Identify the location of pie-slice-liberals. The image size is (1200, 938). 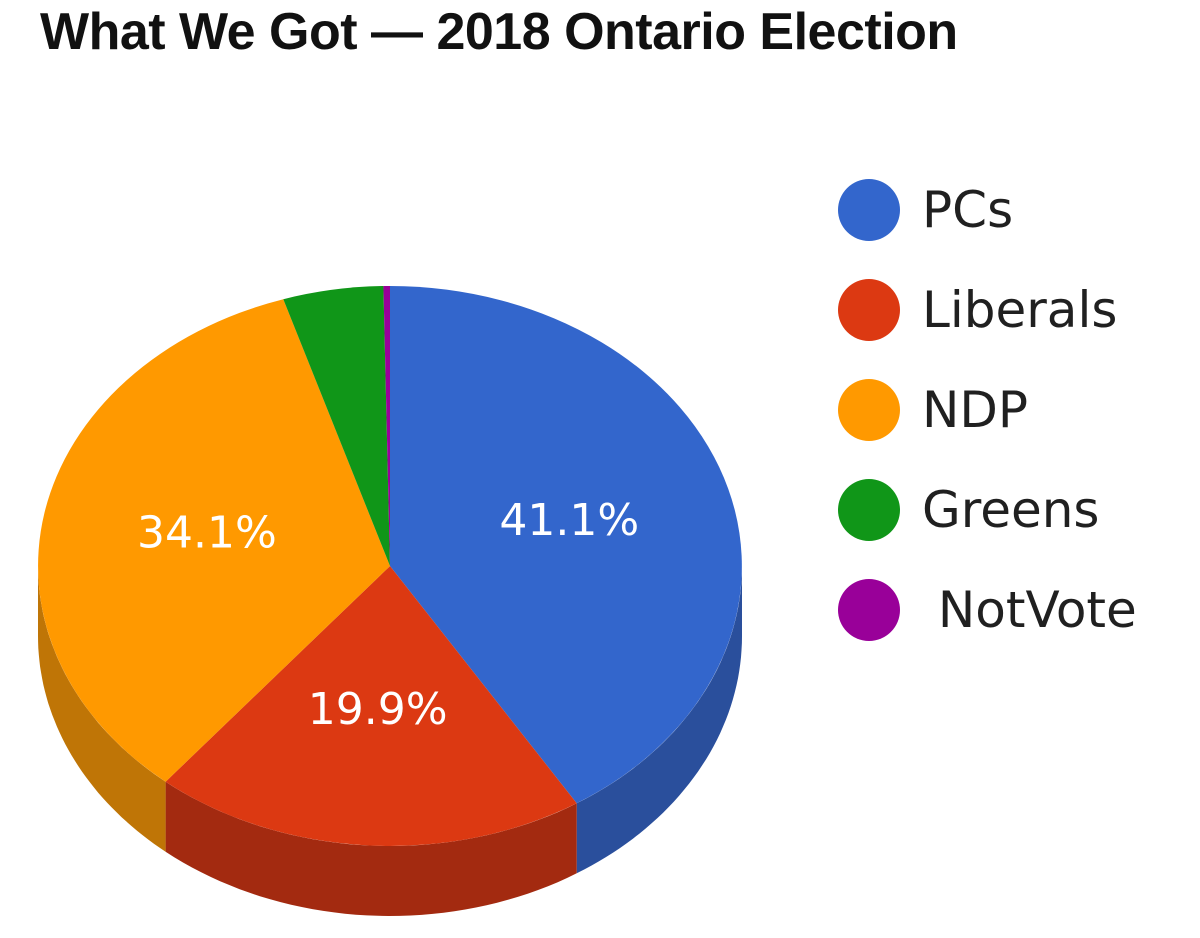
(371, 706).